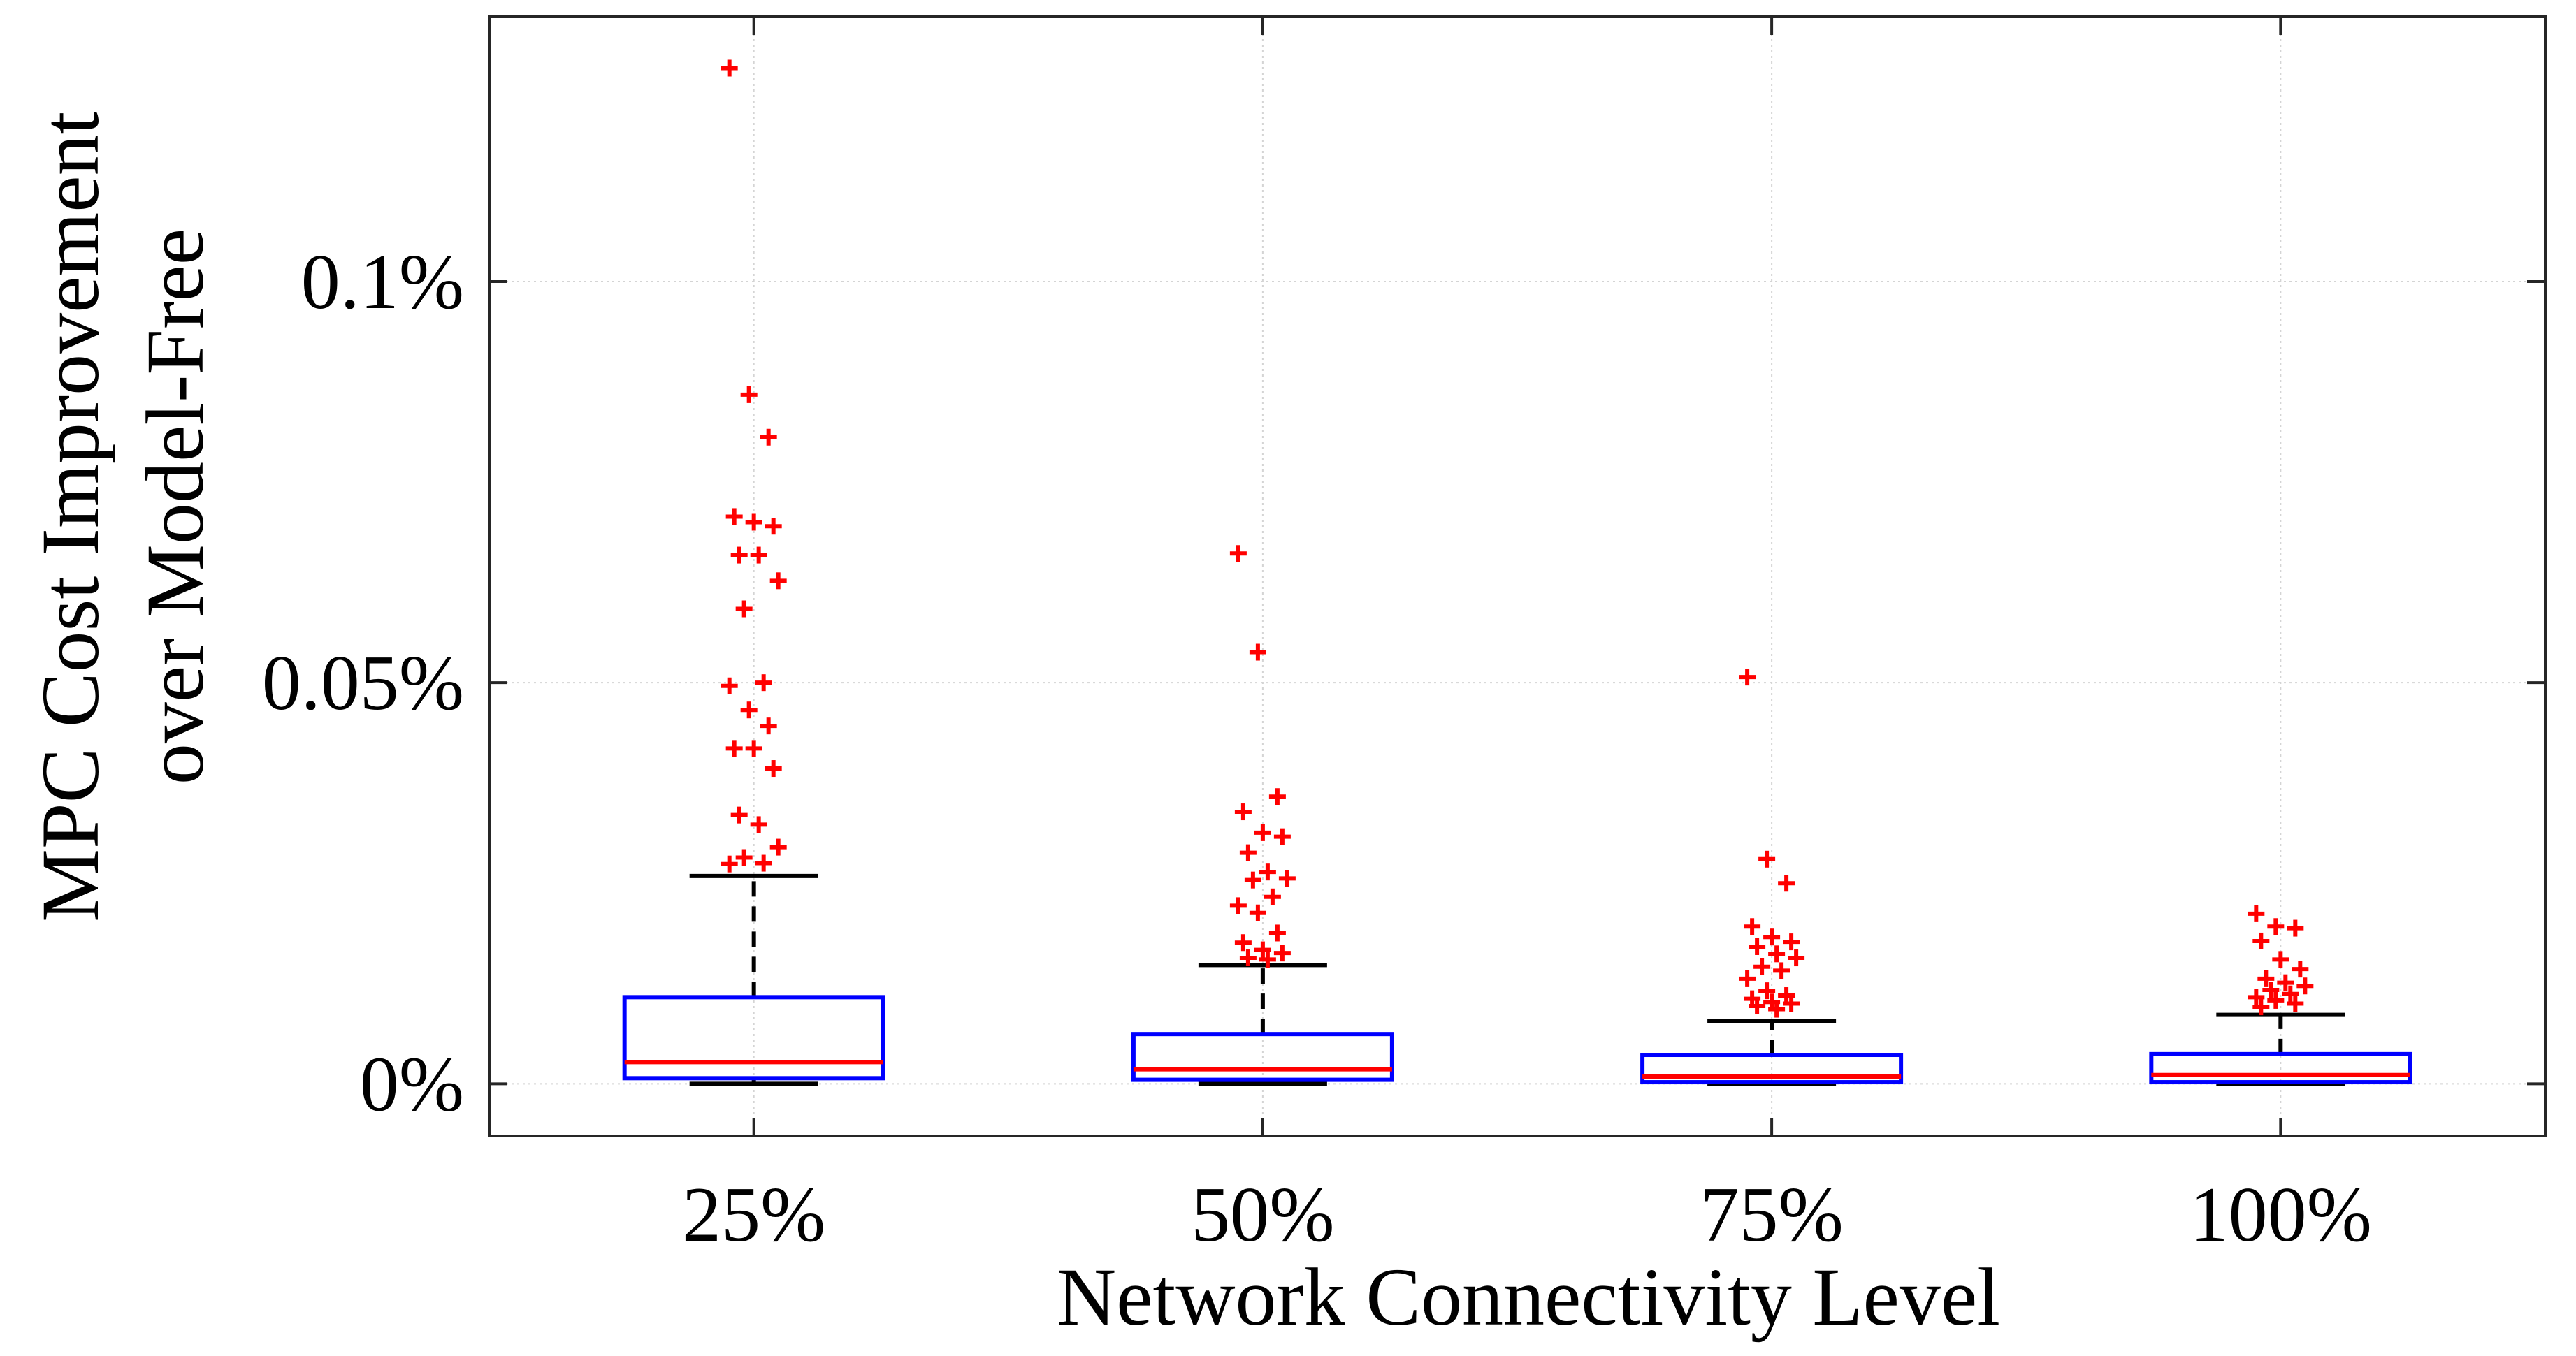  Describe the element at coordinates (123, 506) in the screenshot. I see `y-axis-label: MPC Cost Improvement over Model-Free` at that location.